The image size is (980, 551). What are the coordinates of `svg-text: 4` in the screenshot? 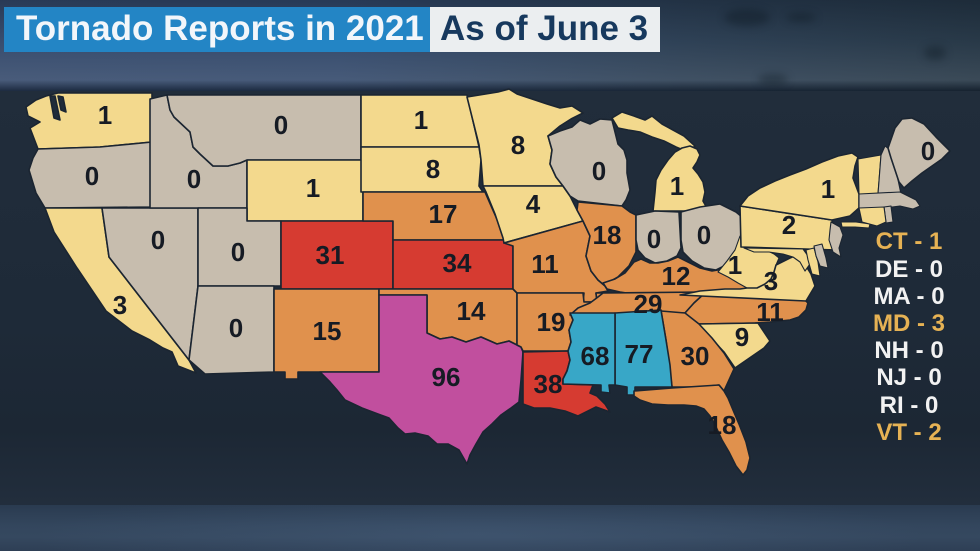 It's located at (533, 204).